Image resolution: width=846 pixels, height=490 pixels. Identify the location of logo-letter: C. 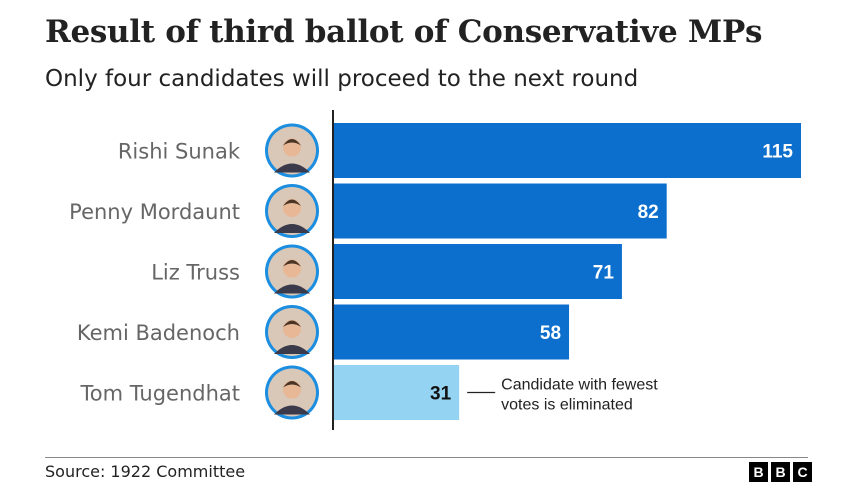
(802, 472).